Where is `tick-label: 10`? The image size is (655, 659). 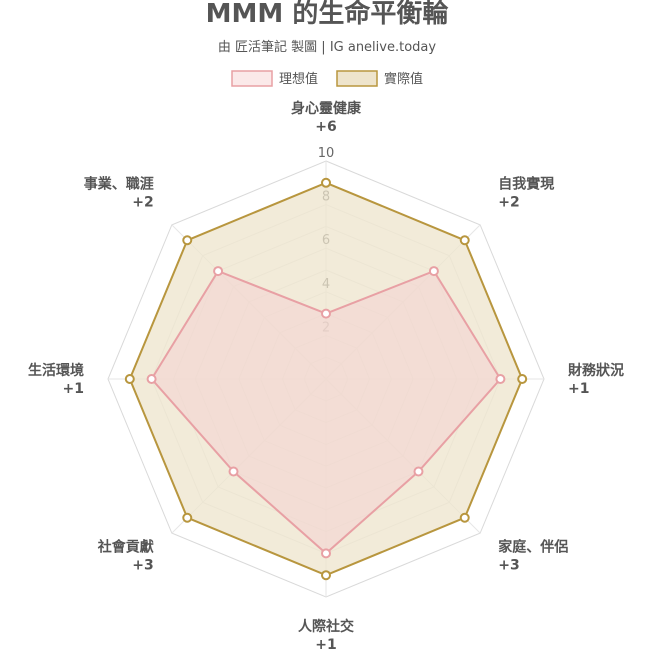 tick-label: 10 is located at coordinates (326, 153).